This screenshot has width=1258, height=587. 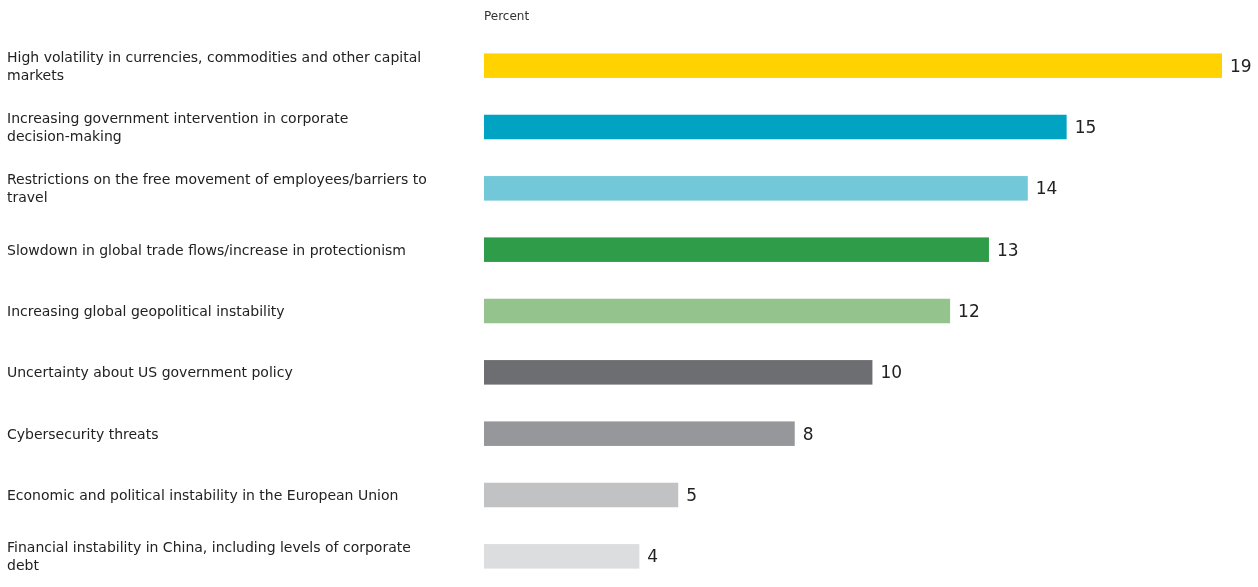 What do you see at coordinates (207, 249) in the screenshot?
I see `y-tick-label: Slowdown in global trade flows/increase in protectionism` at bounding box center [207, 249].